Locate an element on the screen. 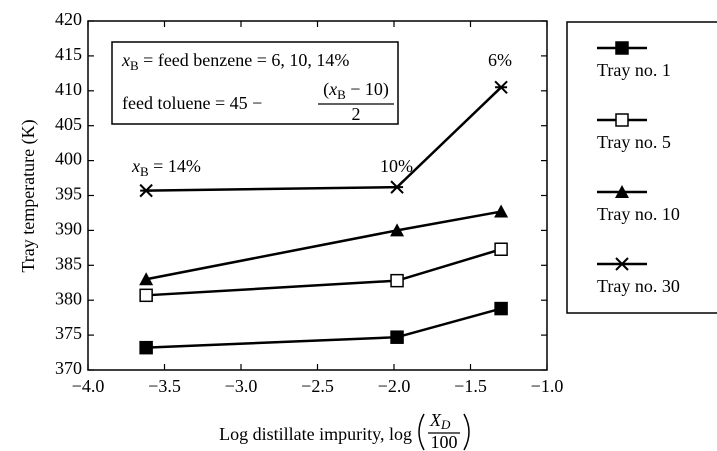  x-tick-label: −2.0 is located at coordinates (394, 386).